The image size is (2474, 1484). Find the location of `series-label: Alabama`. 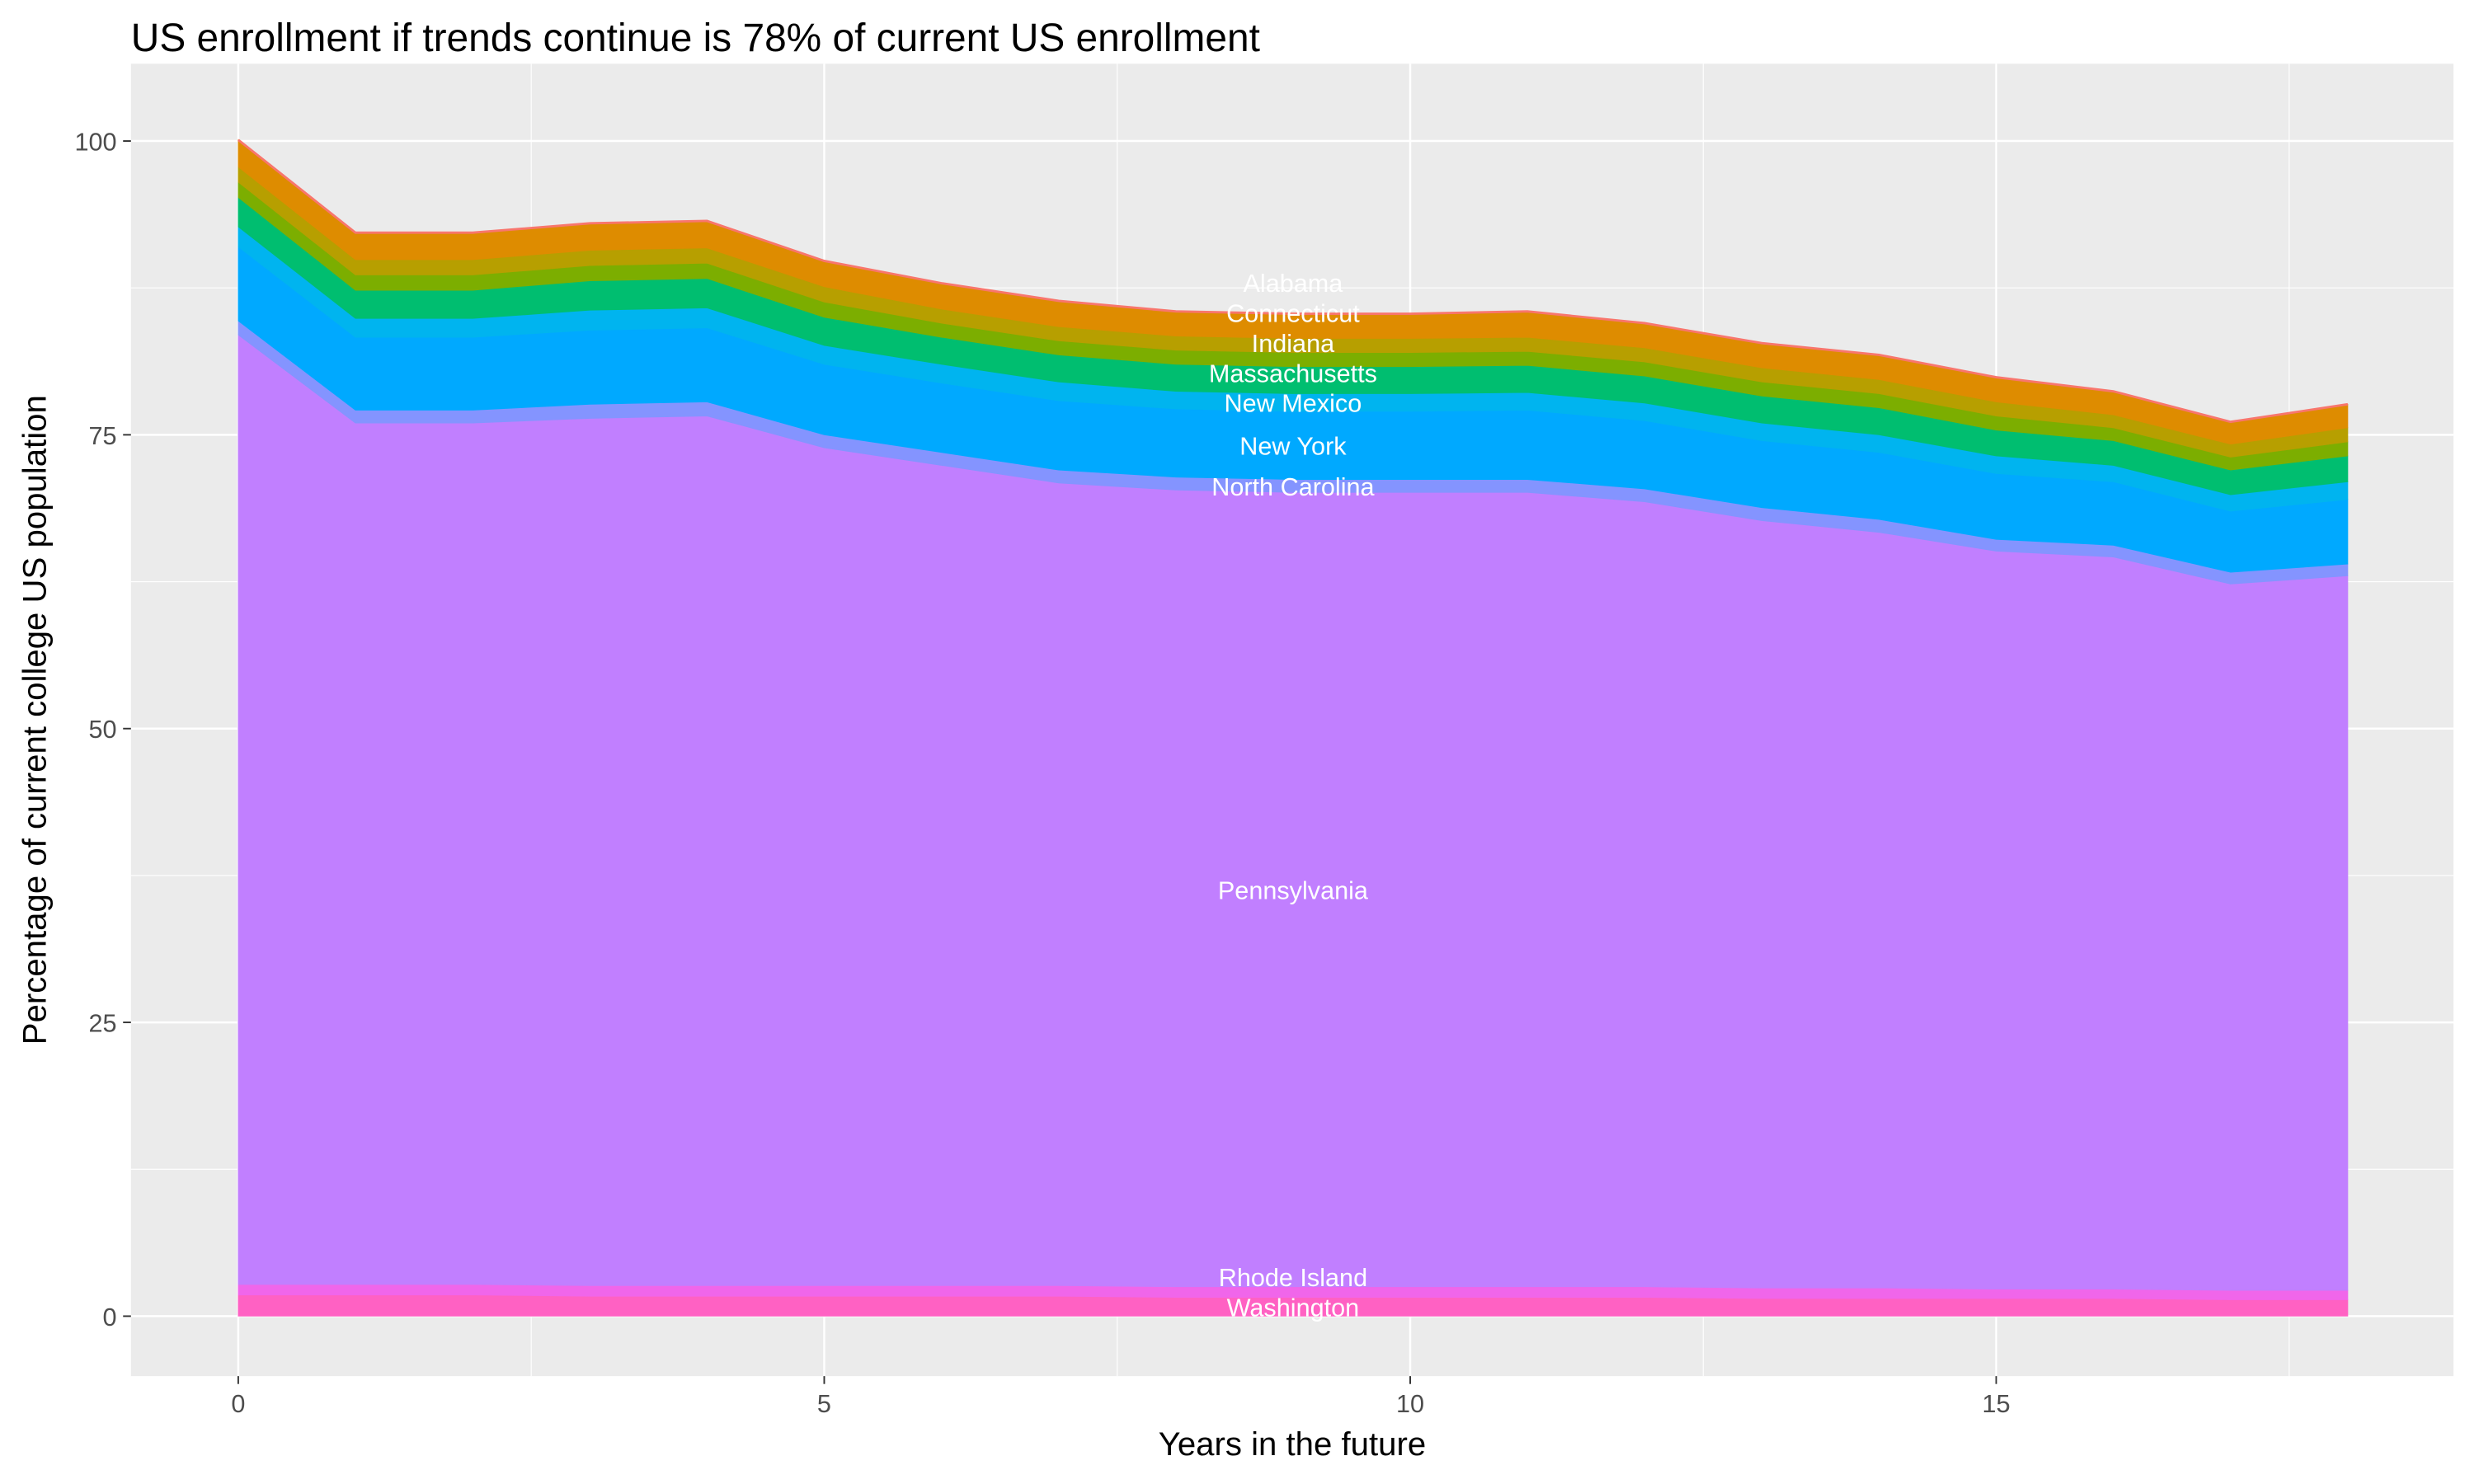

series-label: Alabama is located at coordinates (1294, 284).